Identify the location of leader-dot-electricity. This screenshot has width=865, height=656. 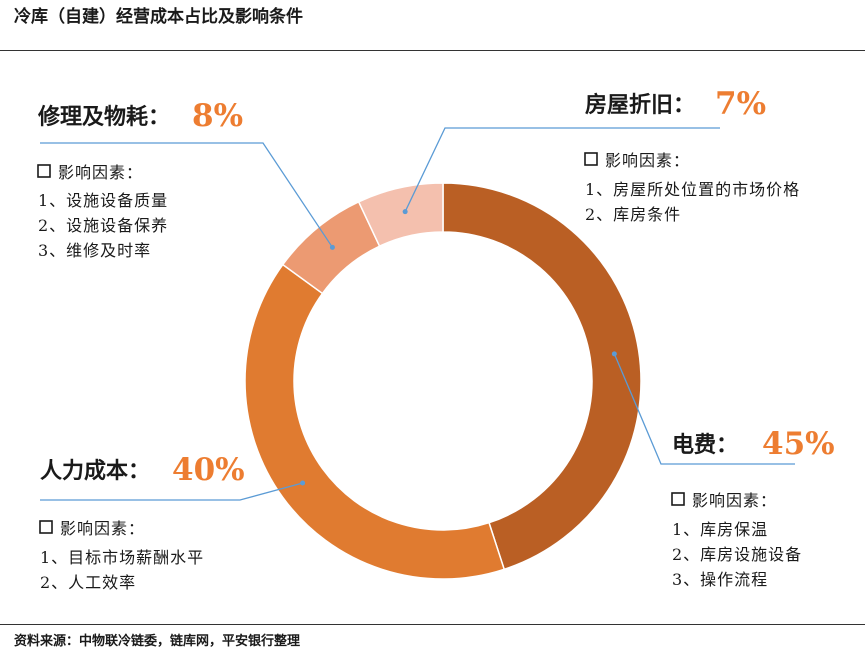
(614, 354).